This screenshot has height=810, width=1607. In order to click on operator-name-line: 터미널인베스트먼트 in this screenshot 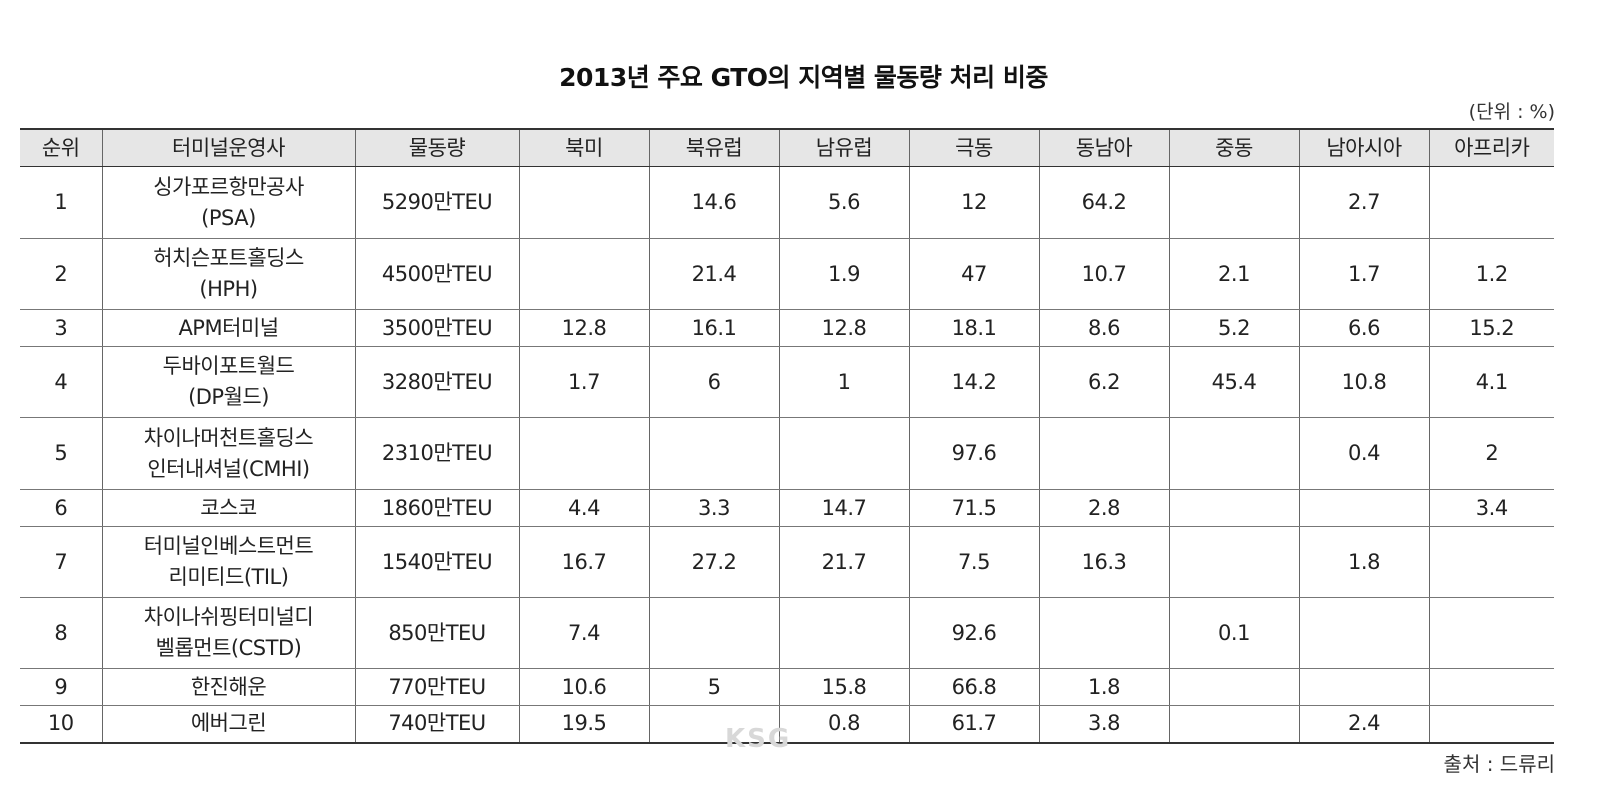, I will do `click(228, 546)`.